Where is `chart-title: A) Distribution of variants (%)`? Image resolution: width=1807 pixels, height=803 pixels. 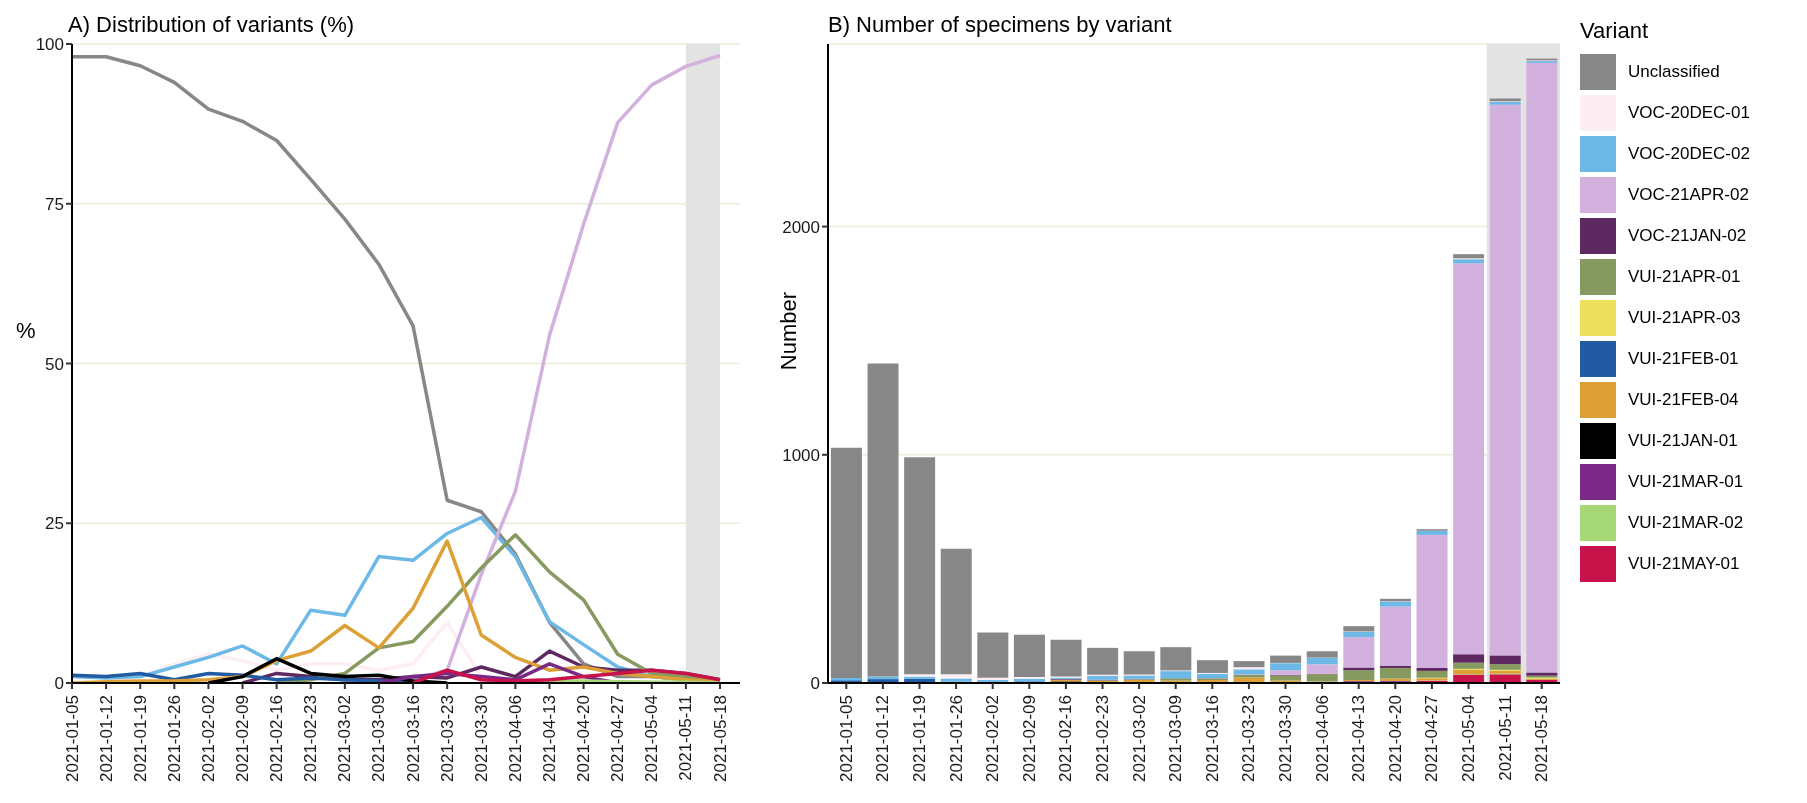
chart-title: A) Distribution of variants (%) is located at coordinates (211, 25).